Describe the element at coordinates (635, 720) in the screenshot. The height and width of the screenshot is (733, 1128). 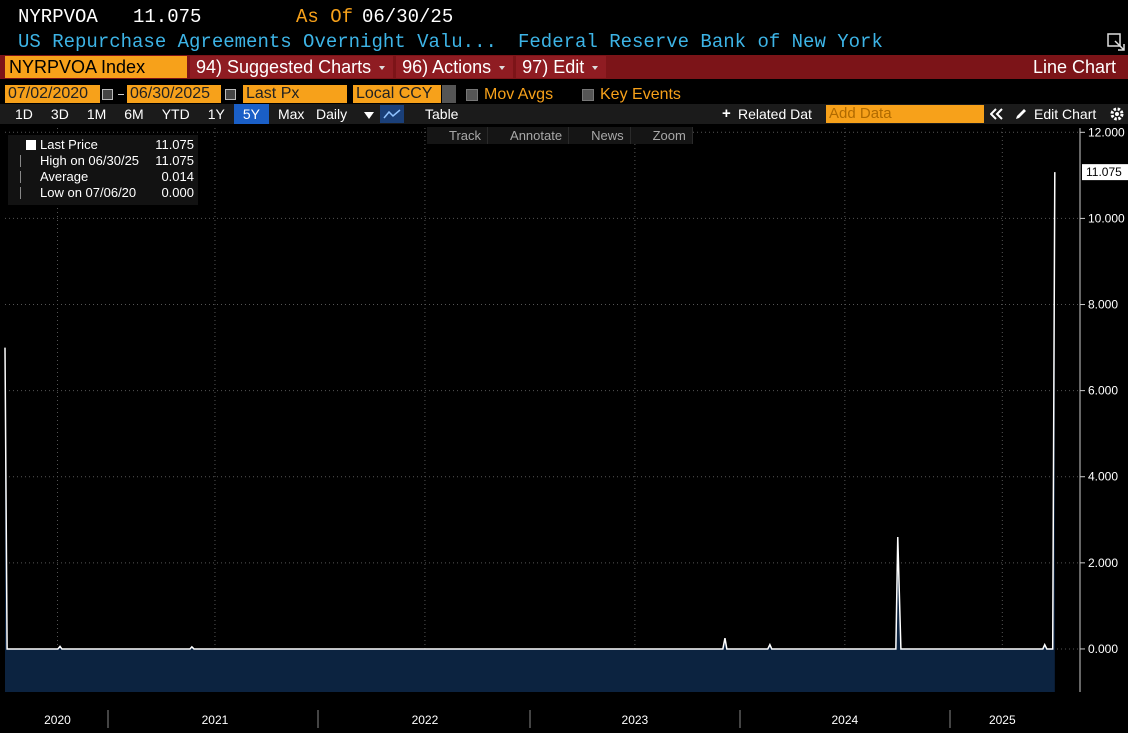
I see `x-tick-label: 2023` at that location.